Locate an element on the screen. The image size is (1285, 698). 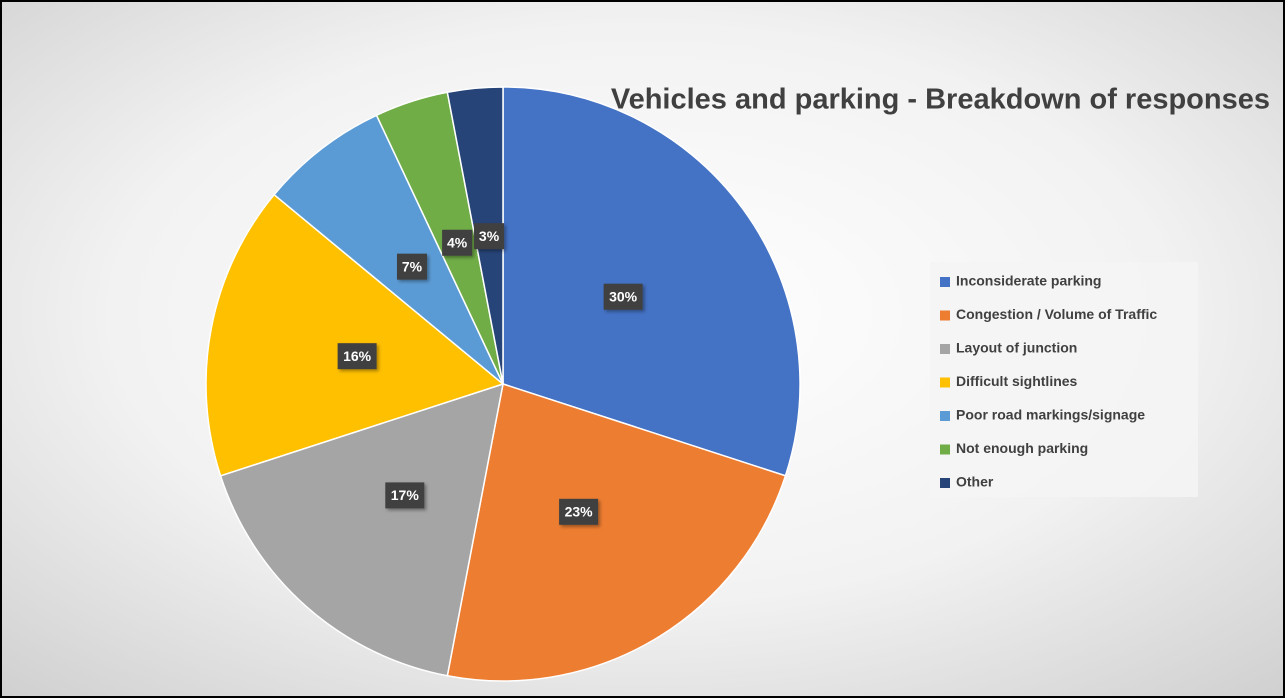
data-label: 30% is located at coordinates (623, 296).